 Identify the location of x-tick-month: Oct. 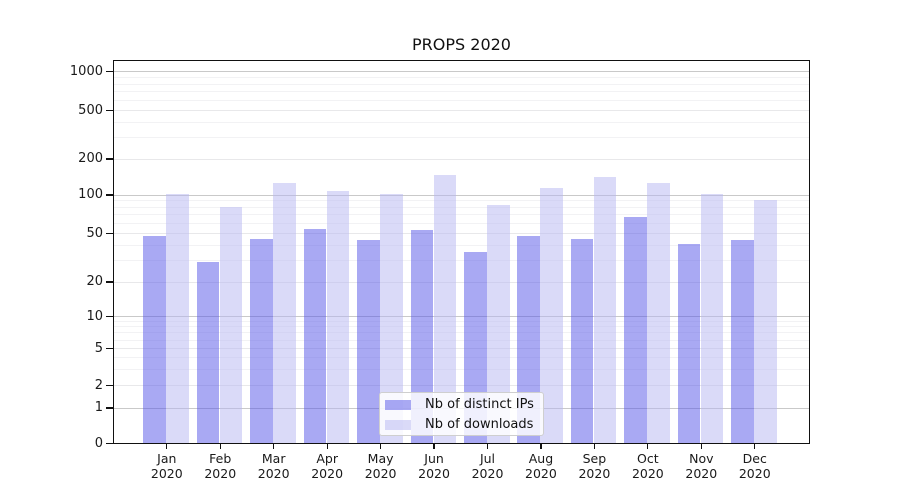
(648, 458).